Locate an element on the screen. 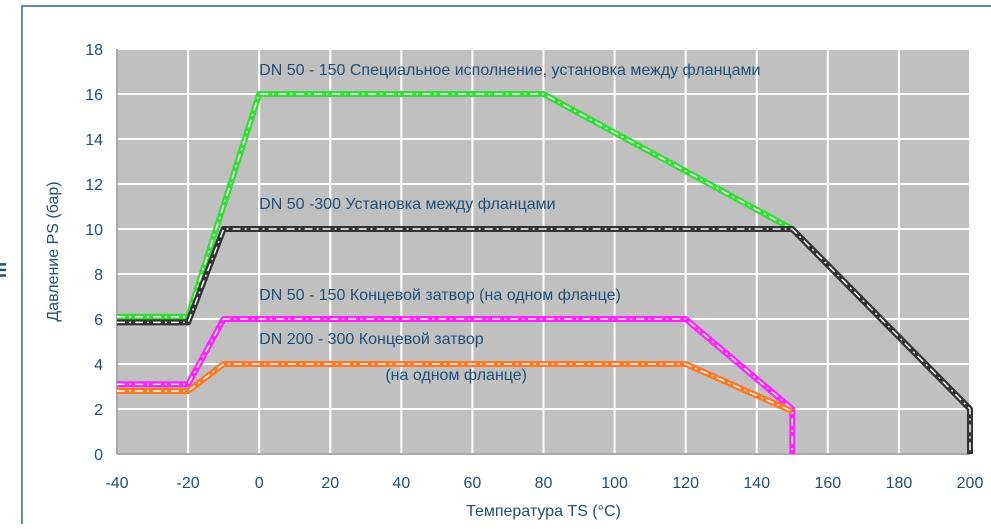  x-tick-label: 80 is located at coordinates (544, 483).